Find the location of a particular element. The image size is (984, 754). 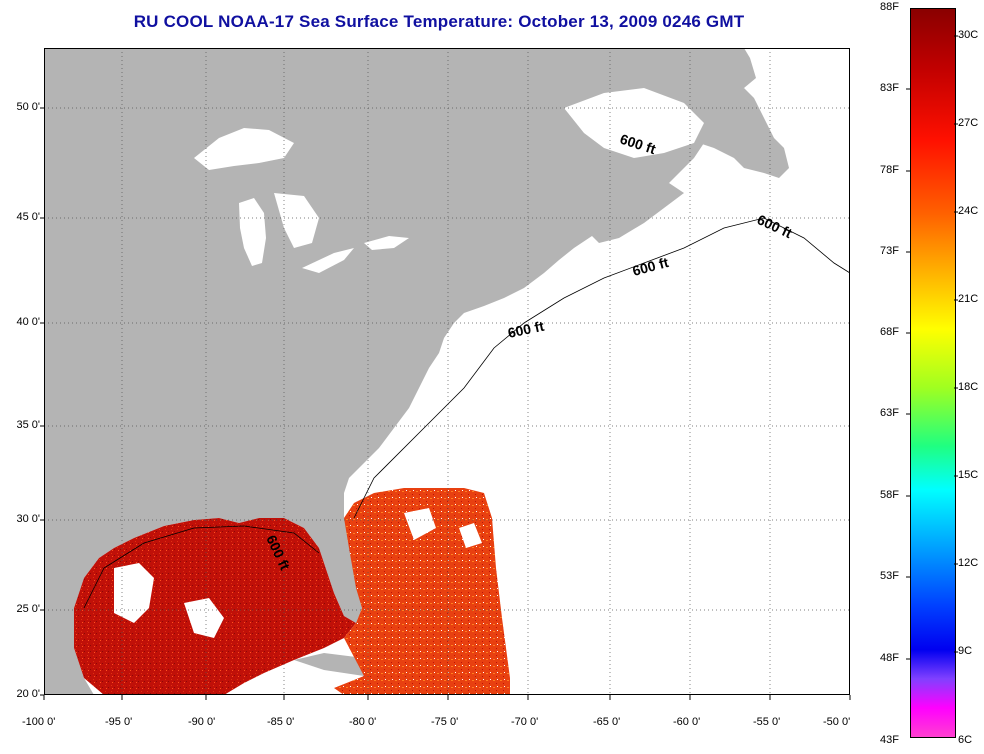

lon-label: -65 0' is located at coordinates (607, 722).